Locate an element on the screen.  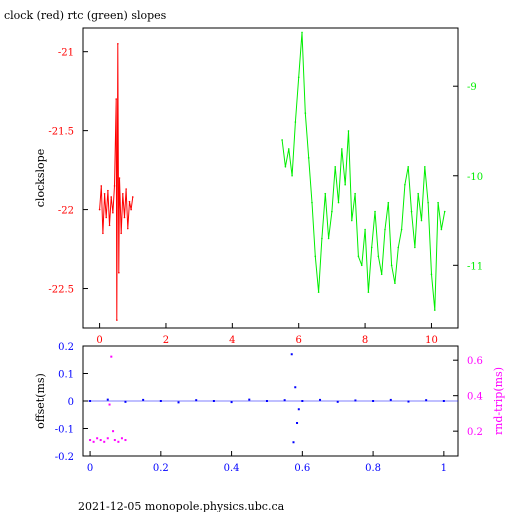
offset-x-tick-label: 0.2 is located at coordinates (161, 468).